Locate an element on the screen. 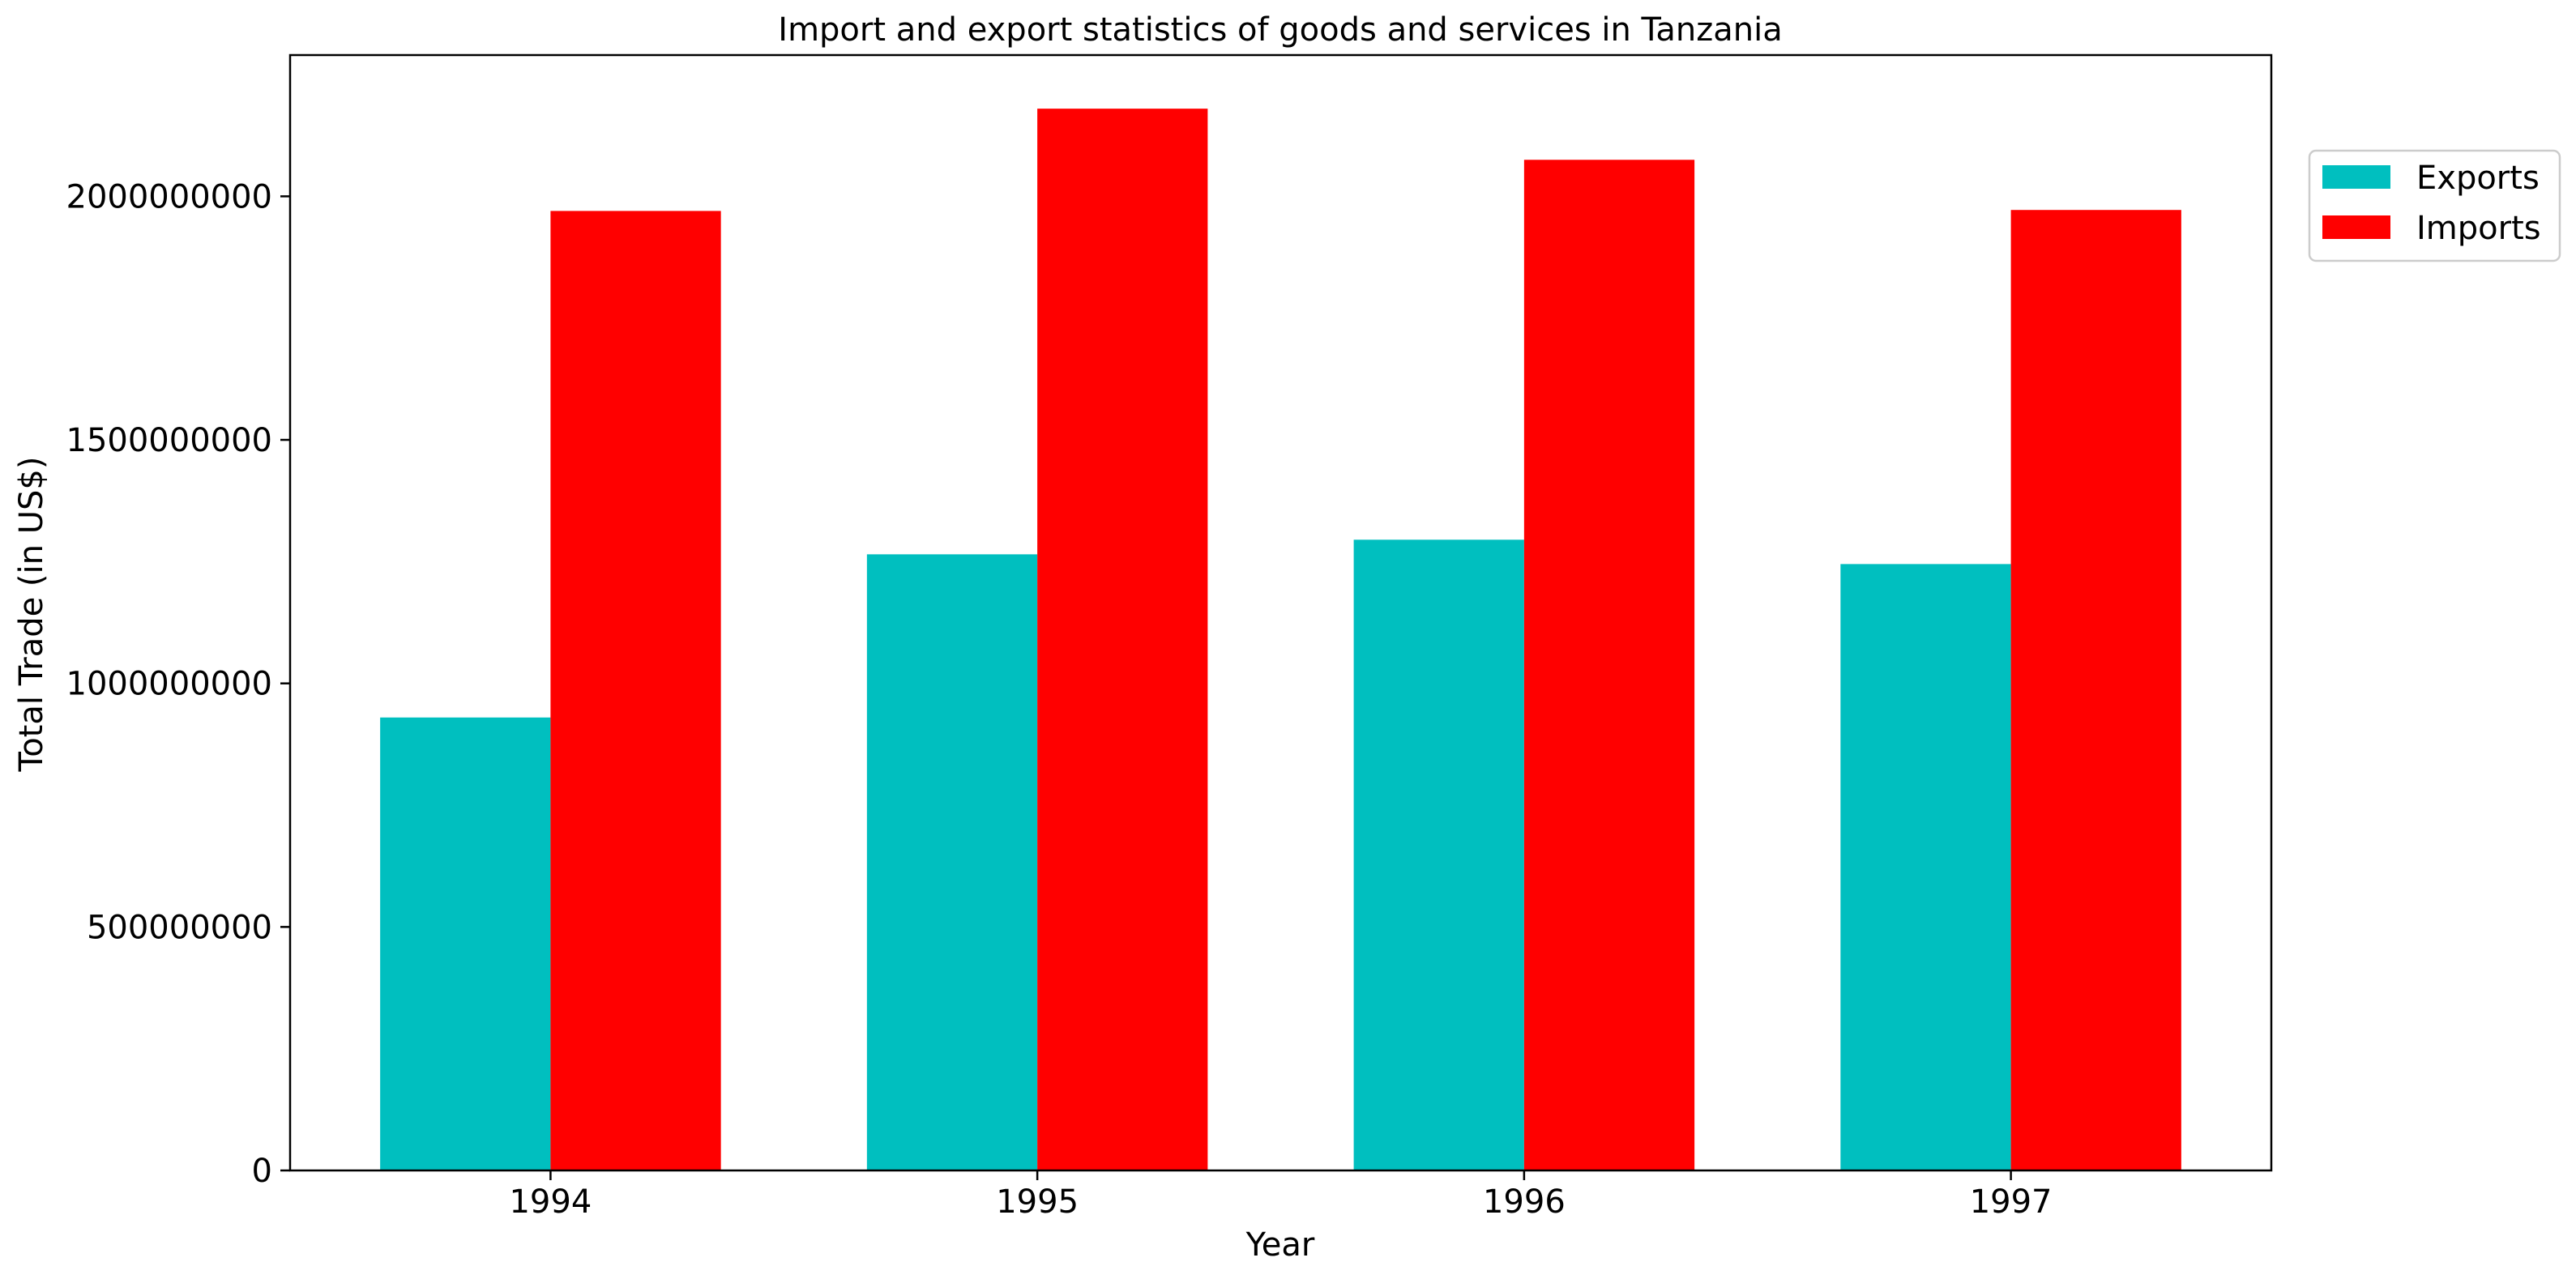  y-tick-label: 2000000000 is located at coordinates (169, 196).